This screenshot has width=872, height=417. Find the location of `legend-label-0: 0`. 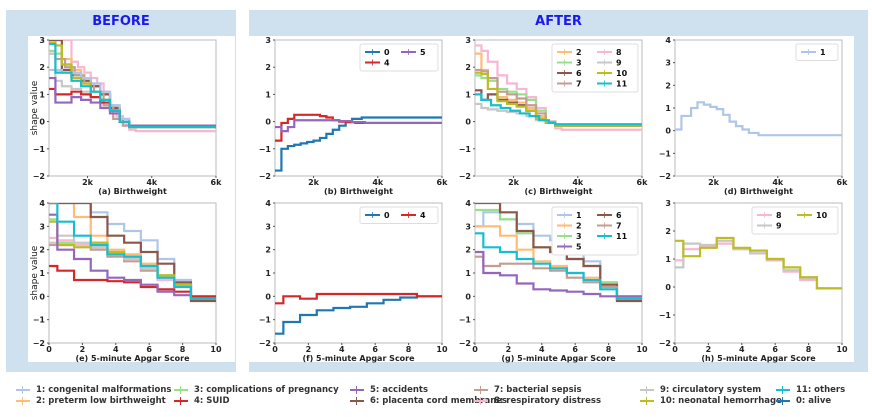

legend-label-0: 0 is located at coordinates (387, 215).